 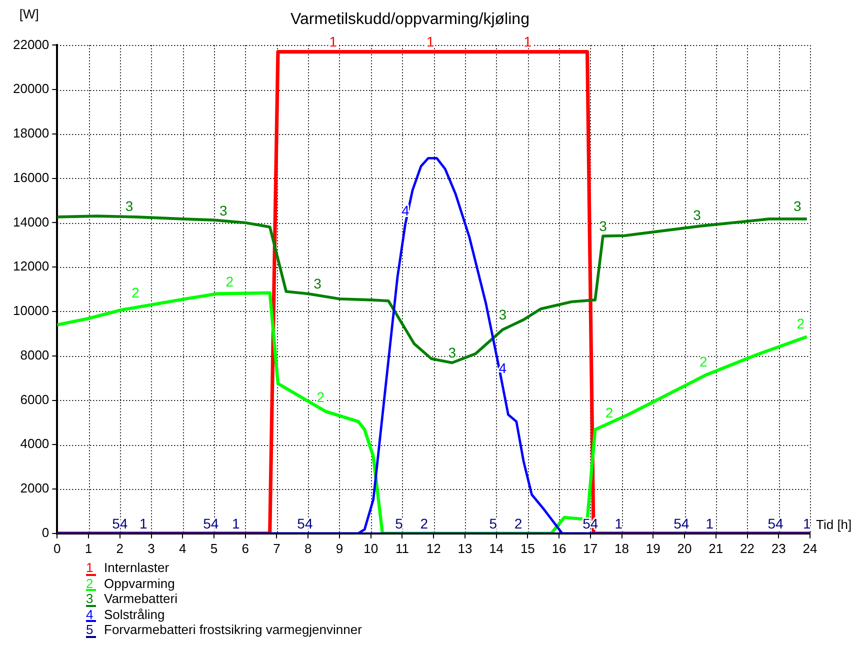 I want to click on y-tick-label: 16000, so click(x=31, y=177).